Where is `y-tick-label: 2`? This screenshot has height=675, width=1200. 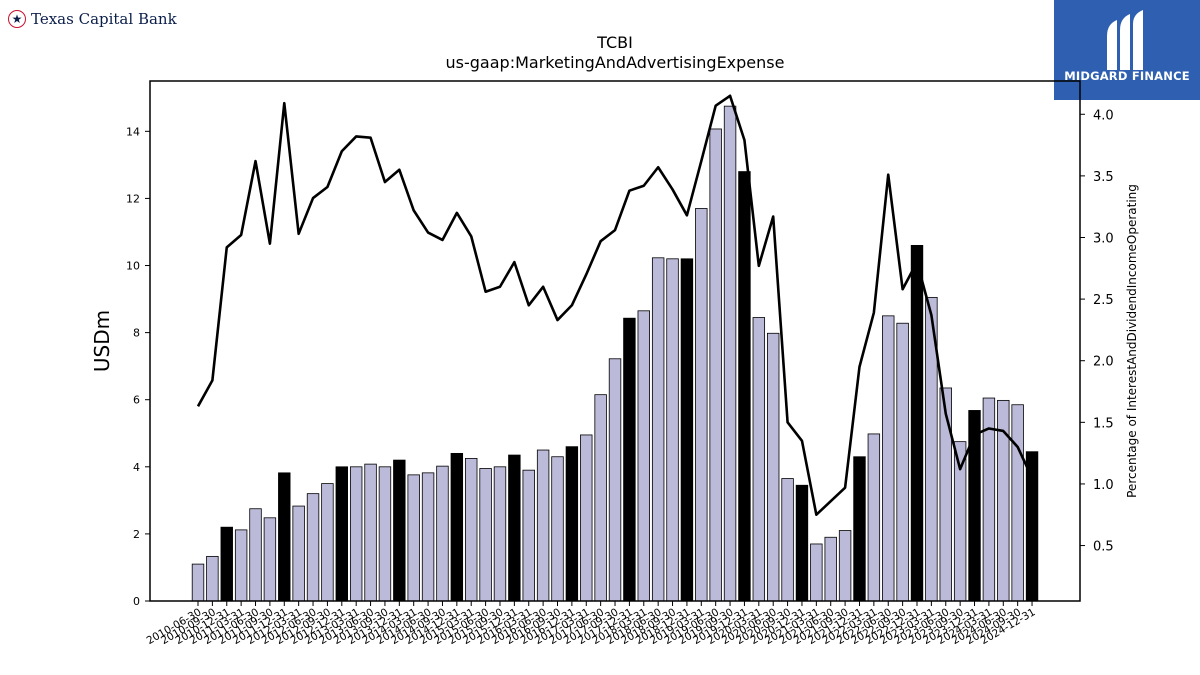 y-tick-label: 2 is located at coordinates (136, 534).